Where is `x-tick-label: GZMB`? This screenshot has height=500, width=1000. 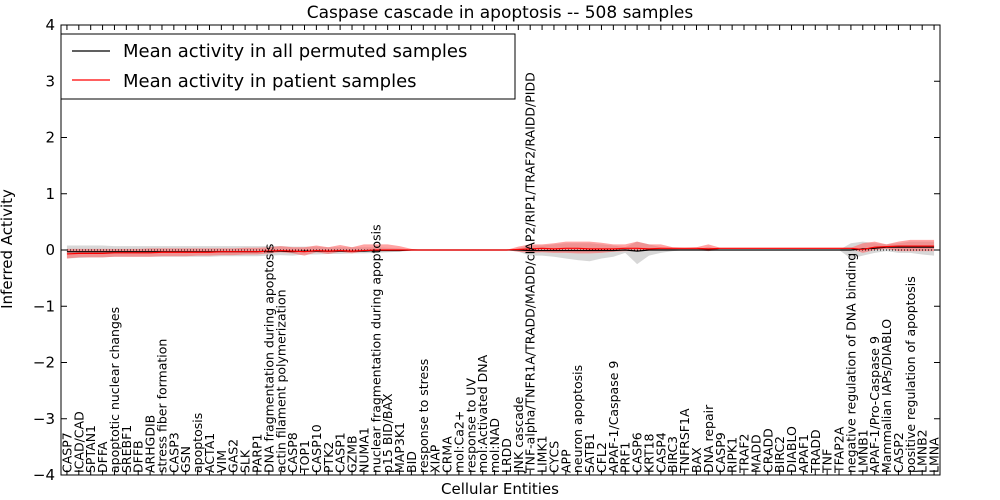 x-tick-label: GZMB is located at coordinates (352, 454).